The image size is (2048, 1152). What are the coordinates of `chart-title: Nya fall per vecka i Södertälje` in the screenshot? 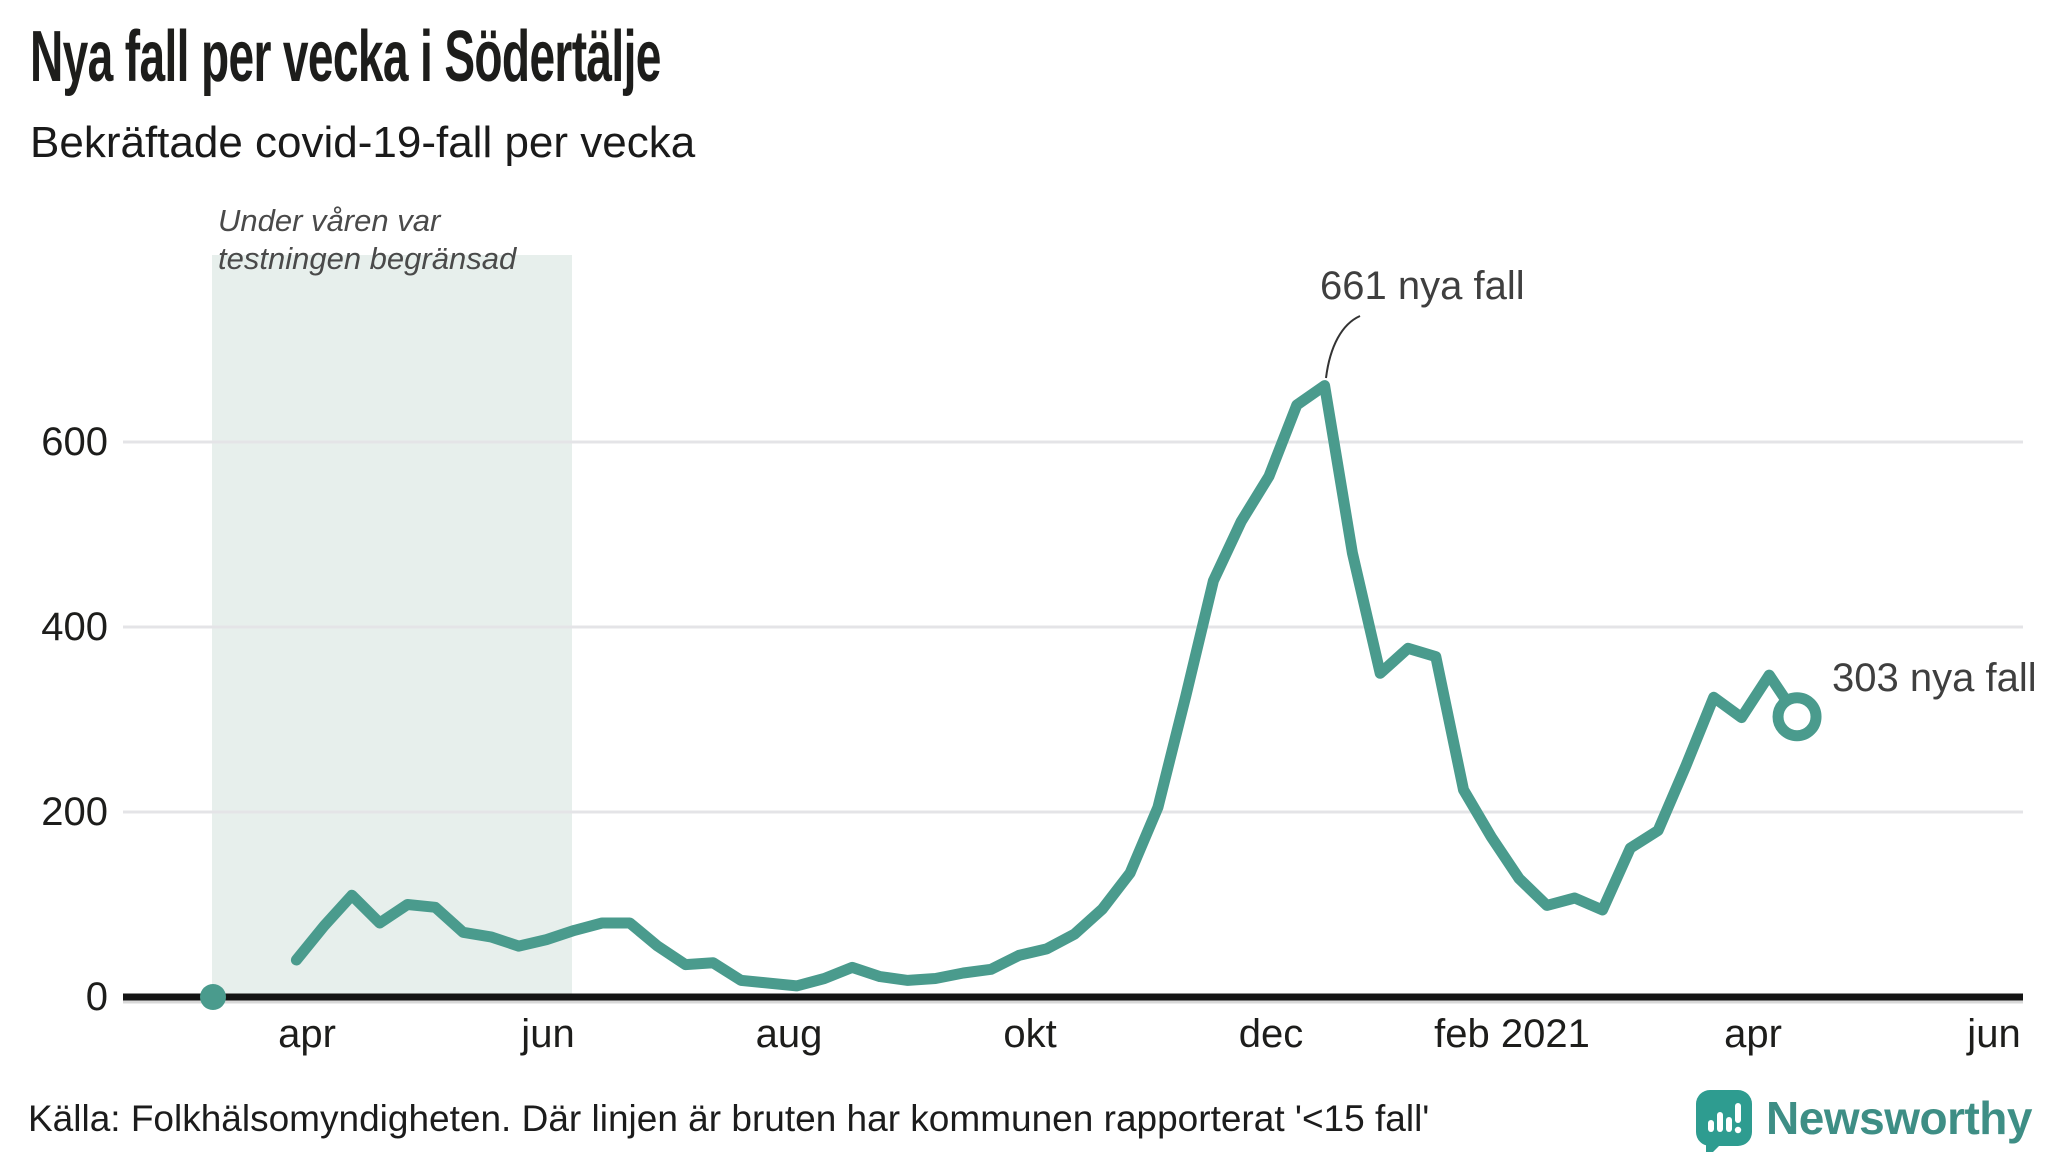 It's located at (345, 57).